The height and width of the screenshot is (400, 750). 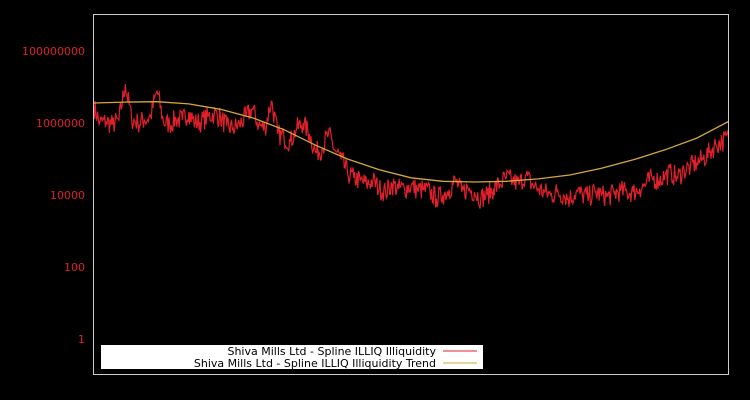 What do you see at coordinates (81, 339) in the screenshot?
I see `y-tick-label: 1` at bounding box center [81, 339].